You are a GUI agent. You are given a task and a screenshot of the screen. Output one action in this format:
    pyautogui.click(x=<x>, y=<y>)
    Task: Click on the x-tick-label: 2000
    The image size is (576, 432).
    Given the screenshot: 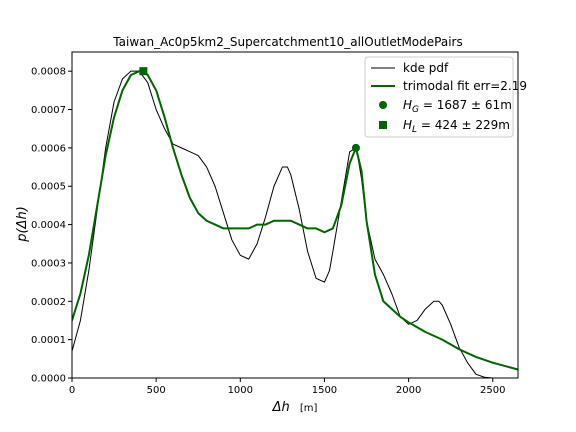 What is the action you would take?
    pyautogui.click(x=408, y=390)
    